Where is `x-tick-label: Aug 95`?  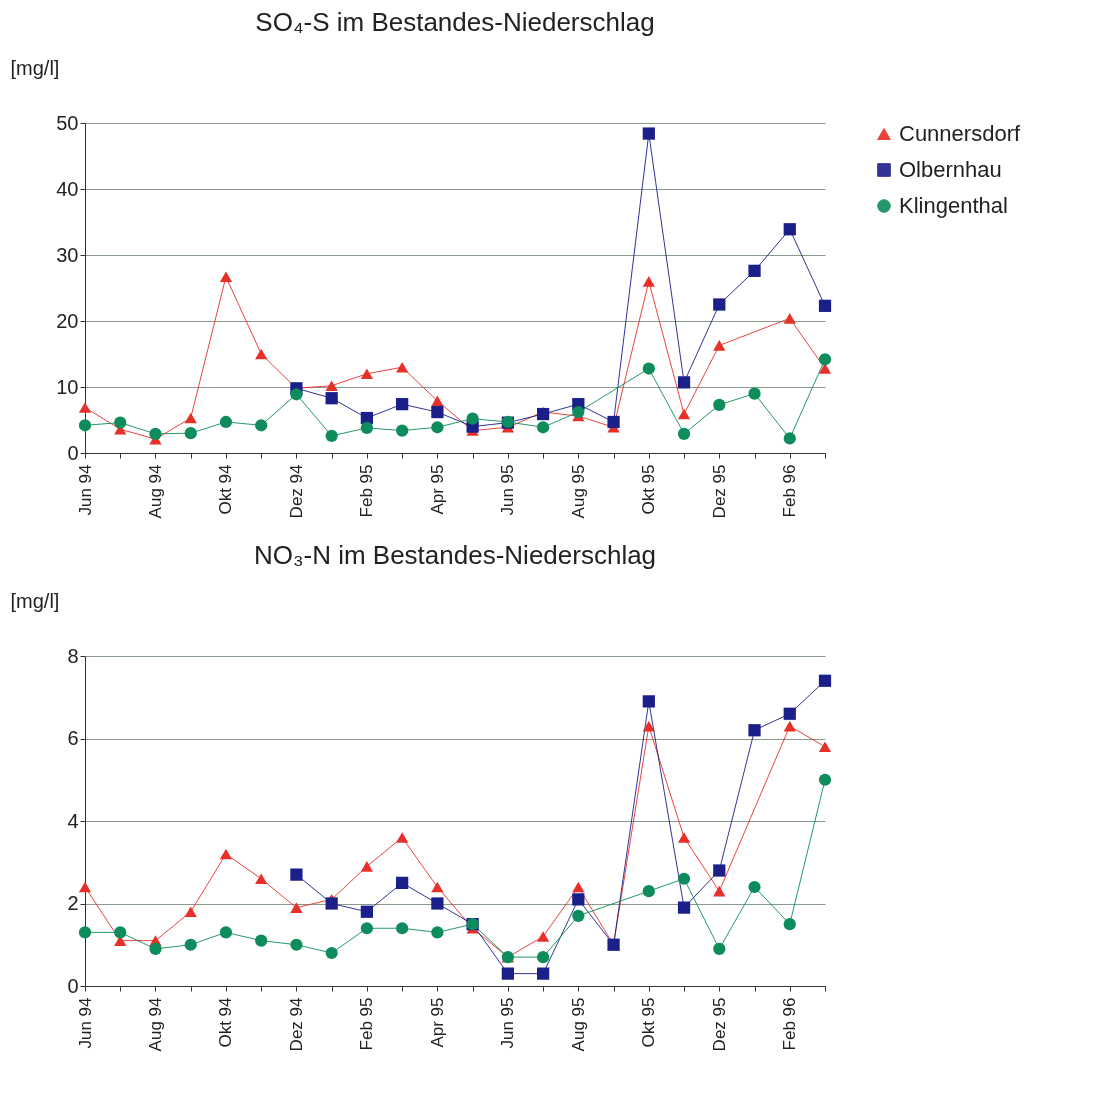
x-tick-label: Aug 95 is located at coordinates (578, 491).